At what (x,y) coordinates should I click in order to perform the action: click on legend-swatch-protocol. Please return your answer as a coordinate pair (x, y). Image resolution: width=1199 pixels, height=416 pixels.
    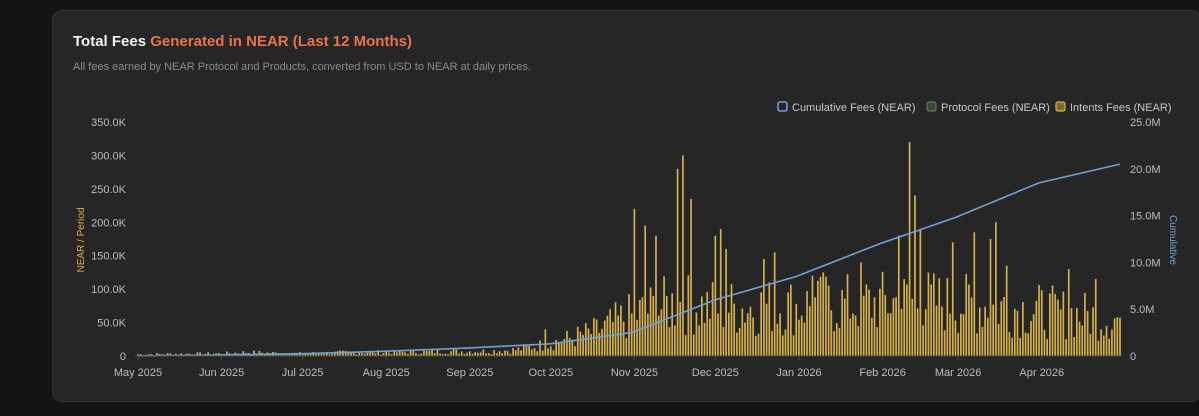
    Looking at the image, I should click on (931, 106).